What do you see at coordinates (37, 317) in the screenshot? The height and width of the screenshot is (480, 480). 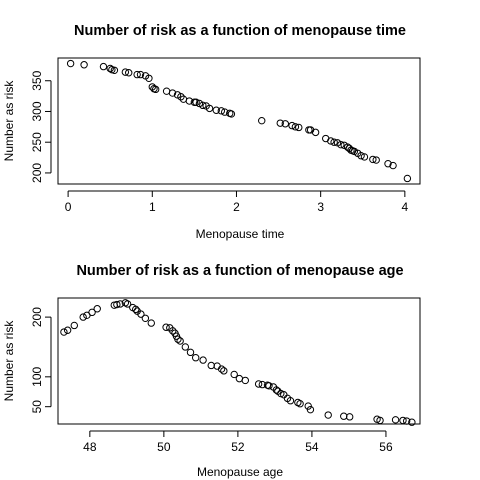 I see `bottom-y-tick-label: 200` at bounding box center [37, 317].